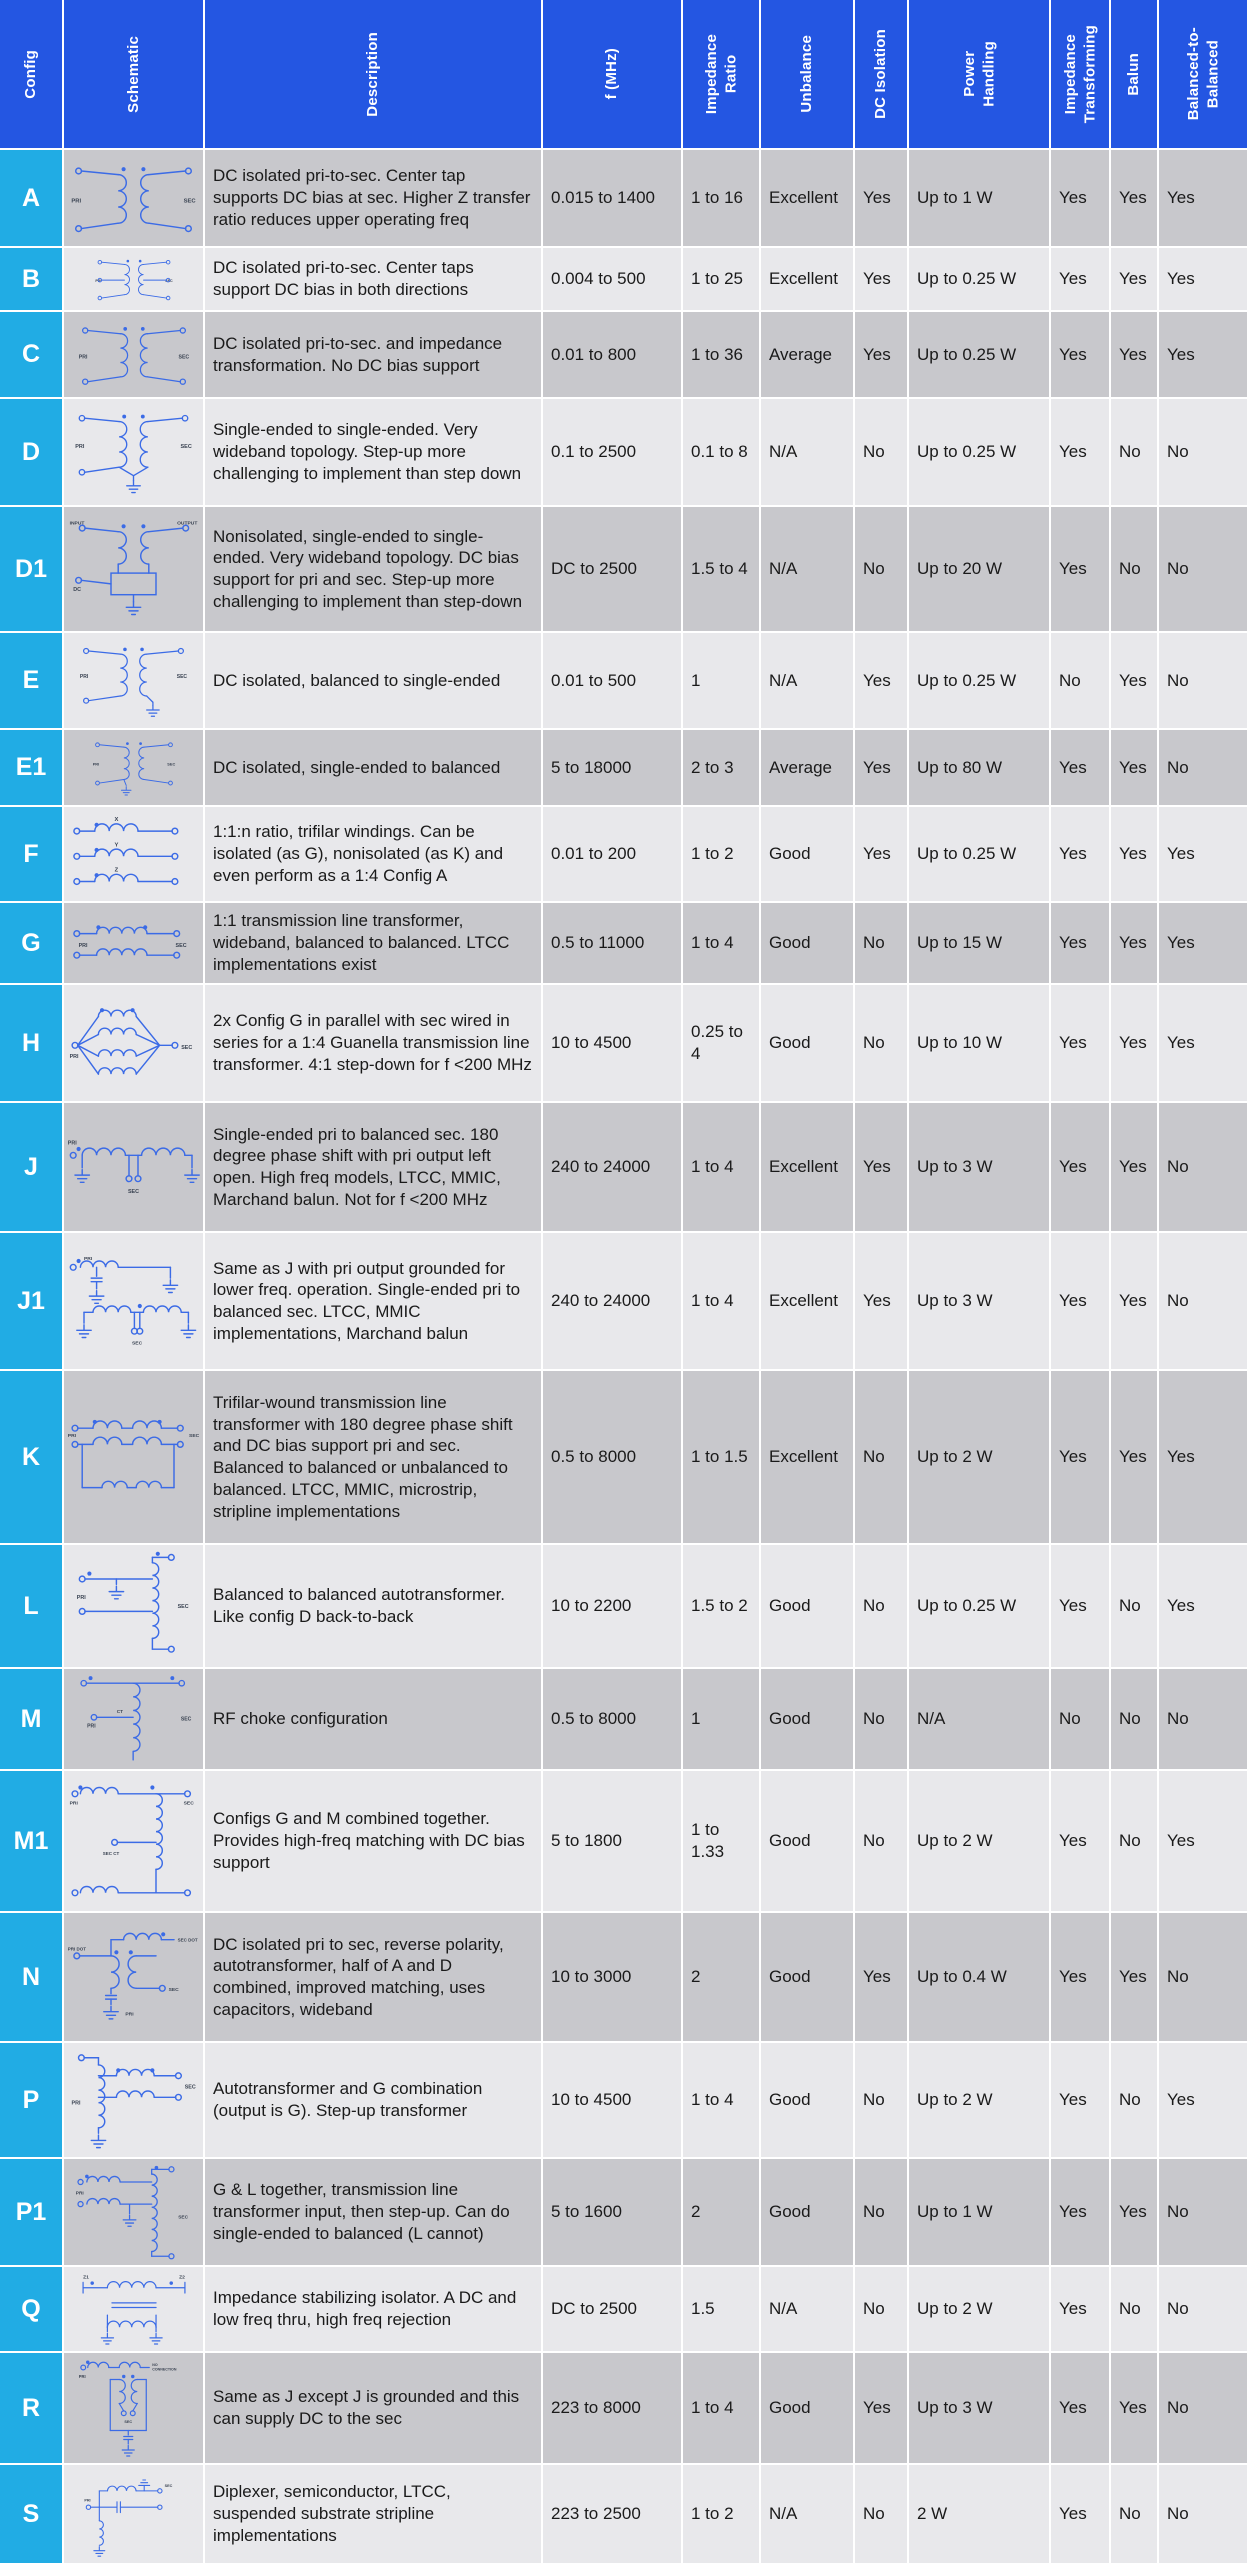 Image resolution: width=1247 pixels, height=2563 pixels. Describe the element at coordinates (31, 74) in the screenshot. I see `column-header-label: Config` at that location.